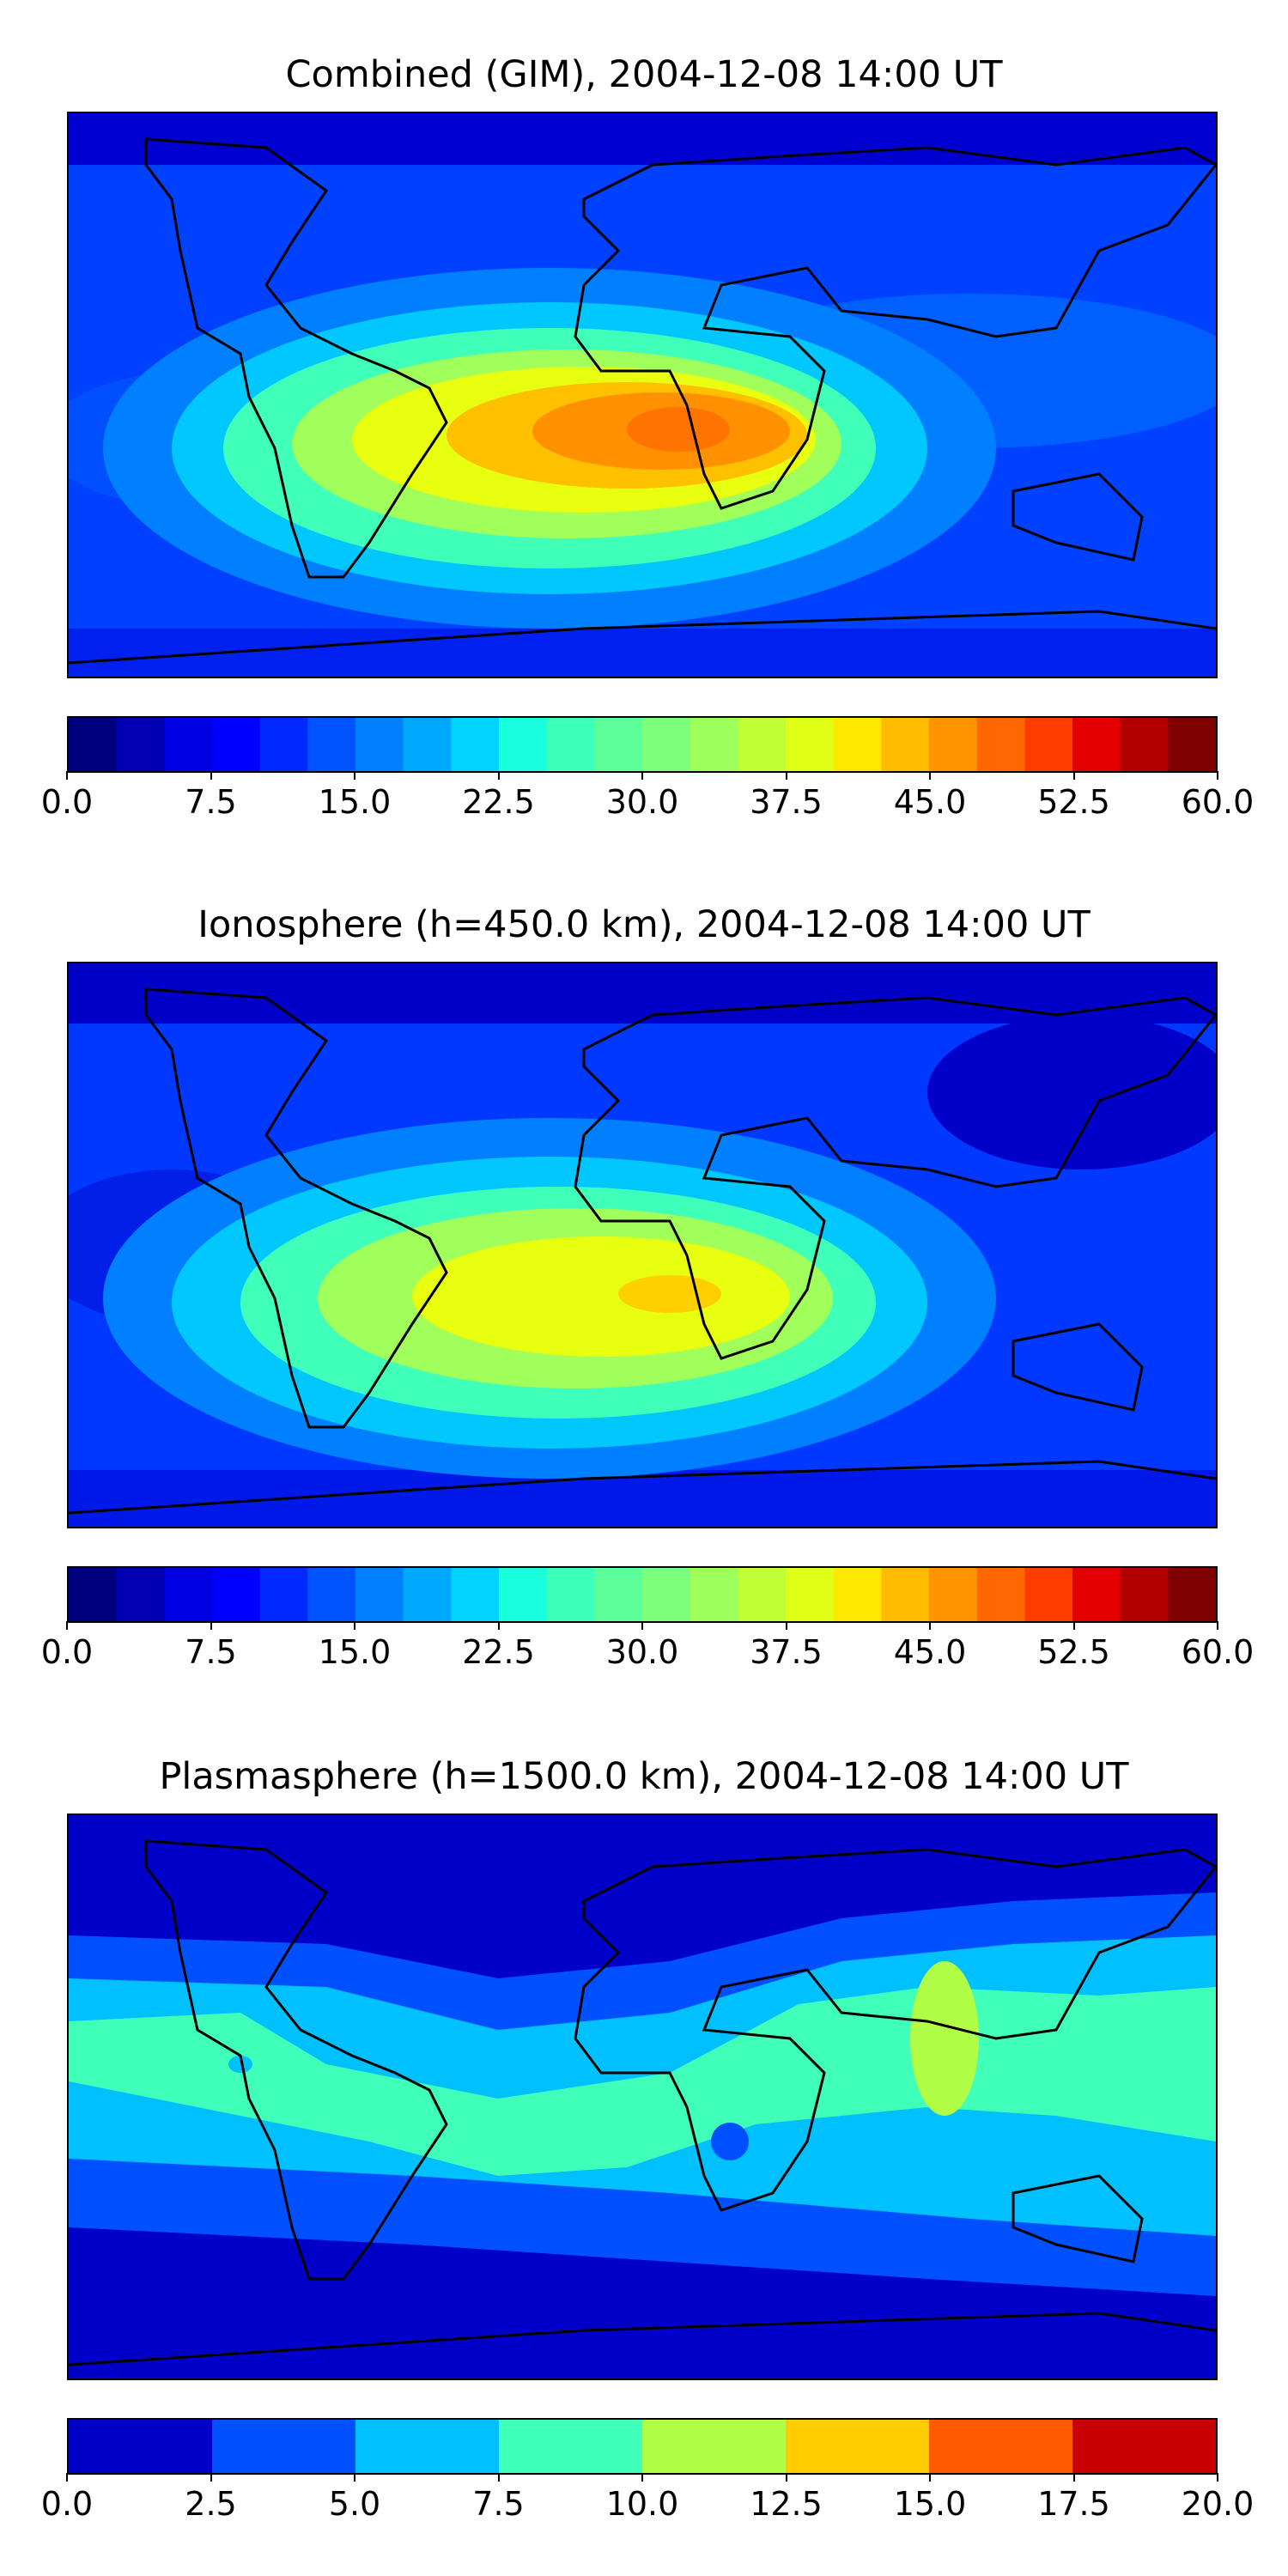  I want to click on colorbar-tick-label: 5.0, so click(355, 2504).